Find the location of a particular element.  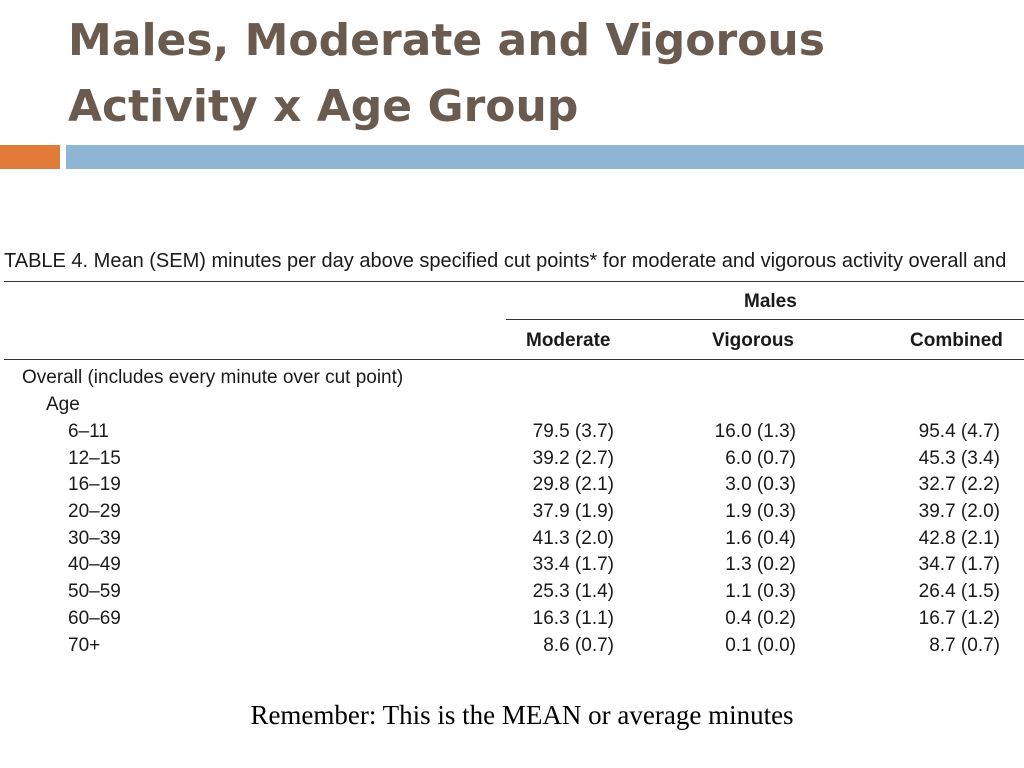

age-cell: 30–39 is located at coordinates (94, 538).